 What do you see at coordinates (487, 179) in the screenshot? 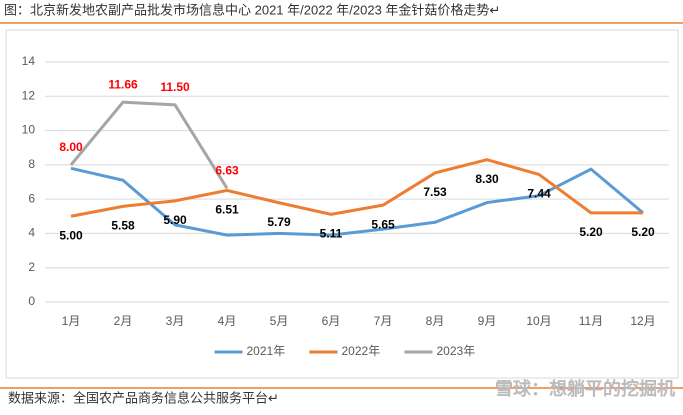
I see `data-label: 8.30` at bounding box center [487, 179].